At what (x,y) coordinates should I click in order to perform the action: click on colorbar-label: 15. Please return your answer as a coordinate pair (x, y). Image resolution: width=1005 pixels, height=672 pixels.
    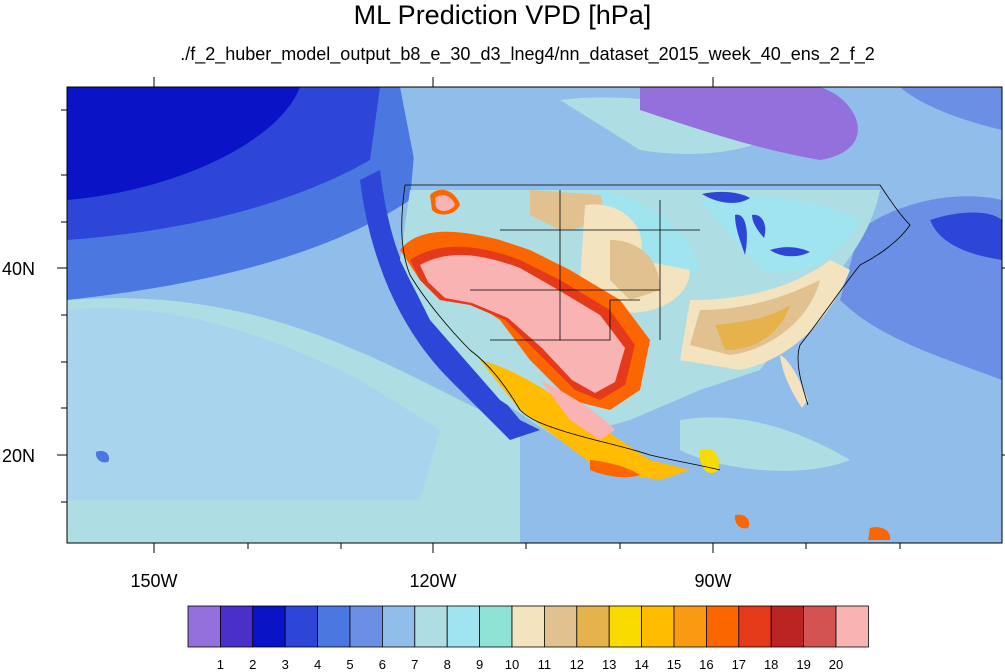
    Looking at the image, I should click on (674, 664).